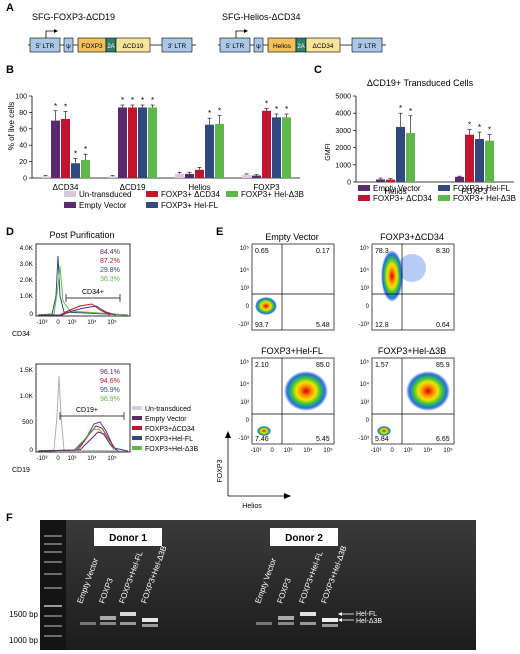 The image size is (520, 654). What do you see at coordinates (282, 46) in the screenshot?
I see `helios-box-label: Helios` at bounding box center [282, 46].